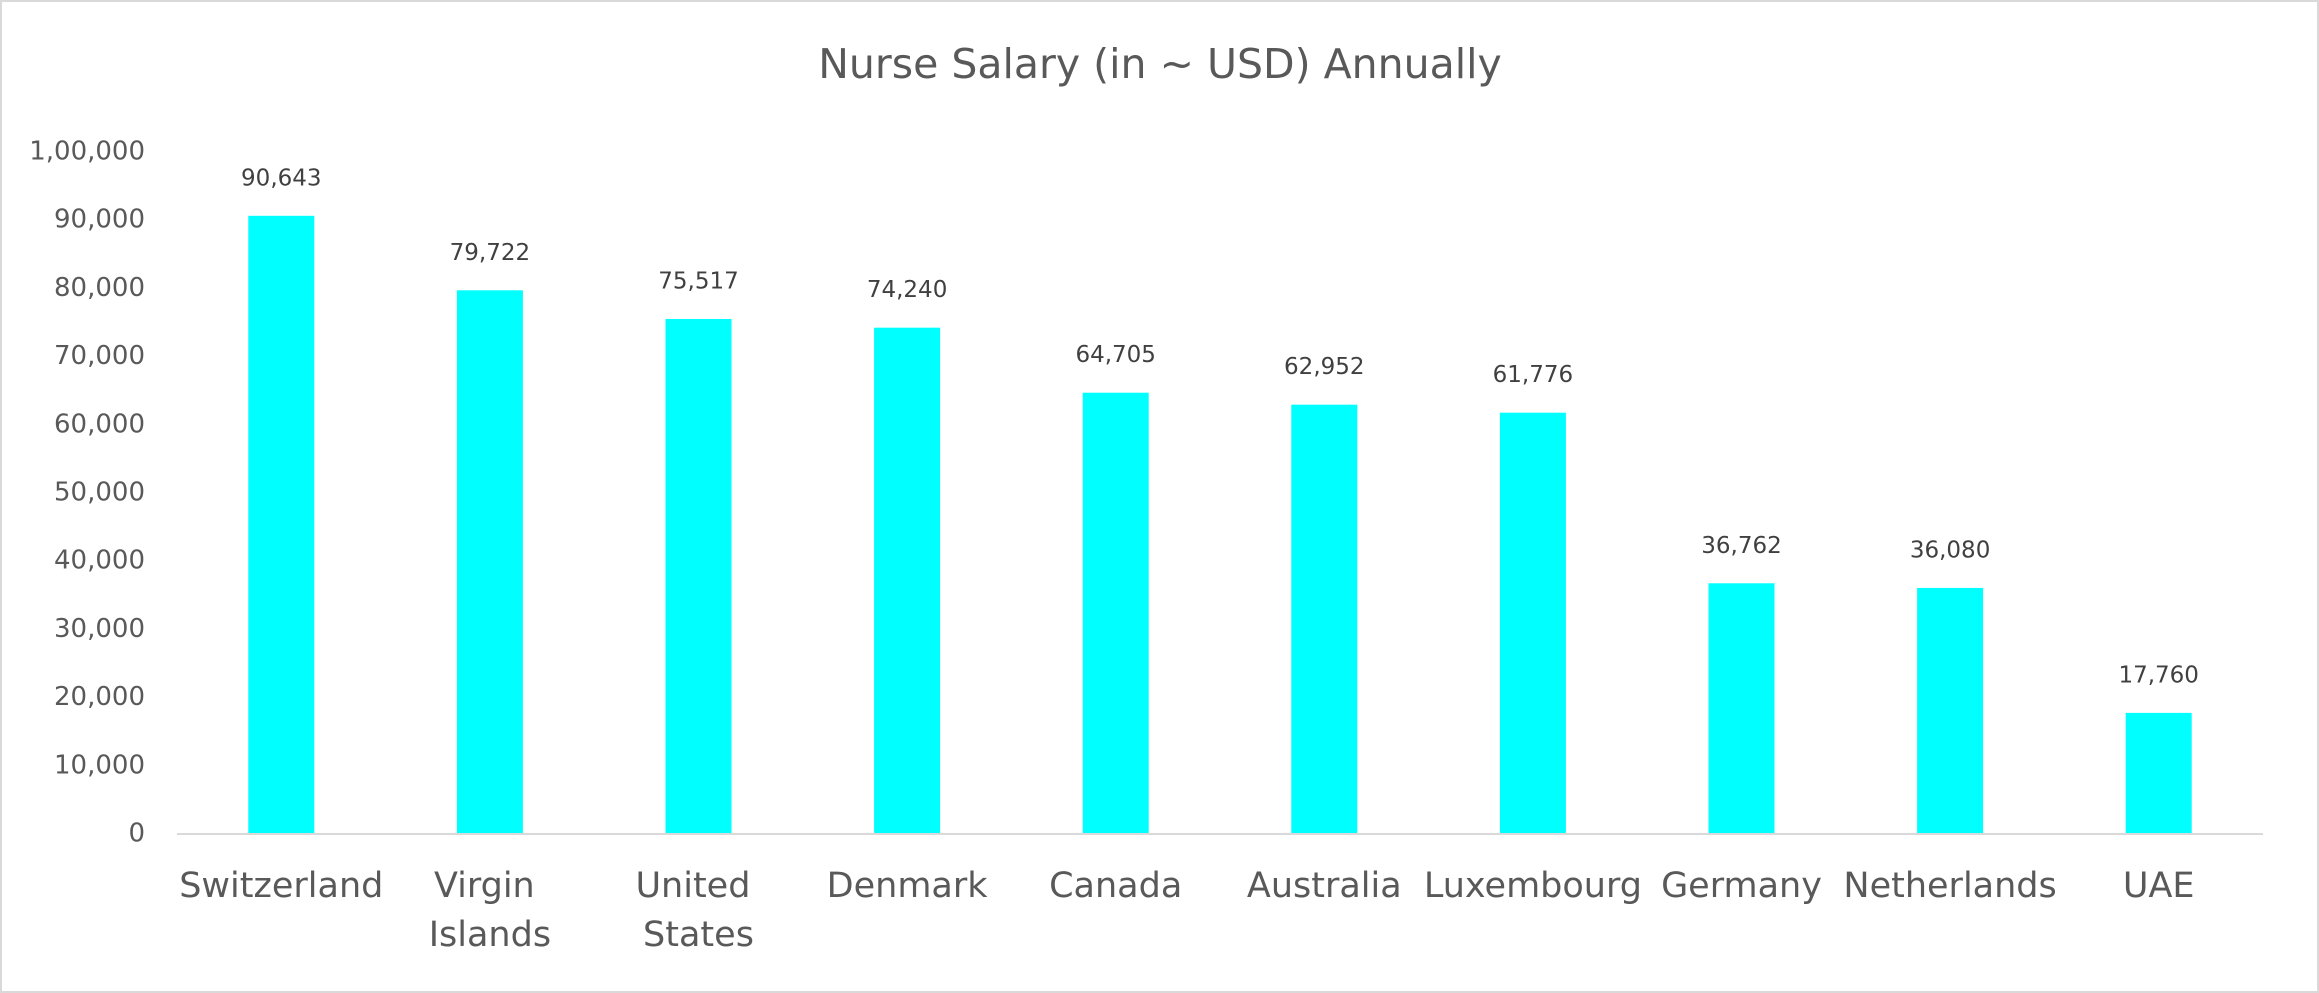  I want to click on x-tick-label: Luxembourg, so click(1533, 886).